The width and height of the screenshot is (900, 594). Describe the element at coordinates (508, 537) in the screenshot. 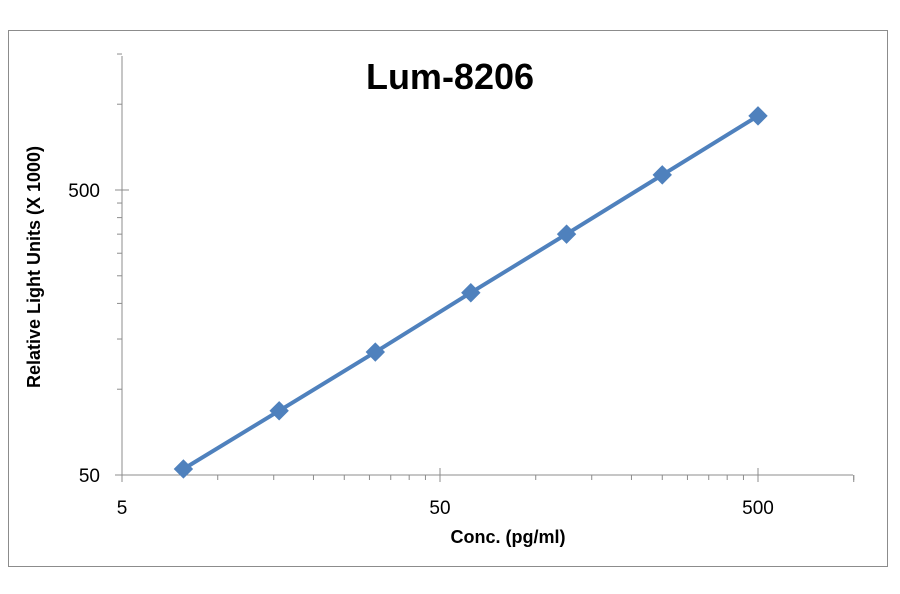

I see `x-axis-label: Conc. (pg/ml)` at that location.